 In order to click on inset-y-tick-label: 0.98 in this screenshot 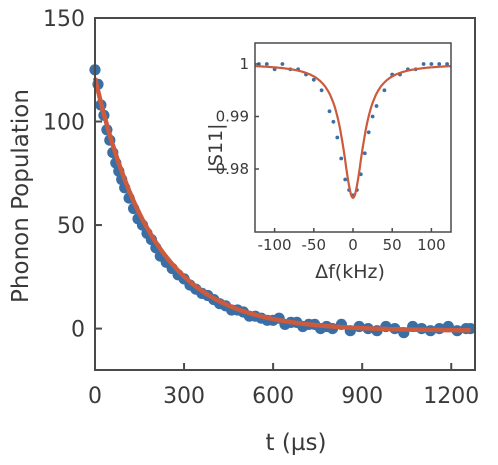, I will do `click(232, 169)`.